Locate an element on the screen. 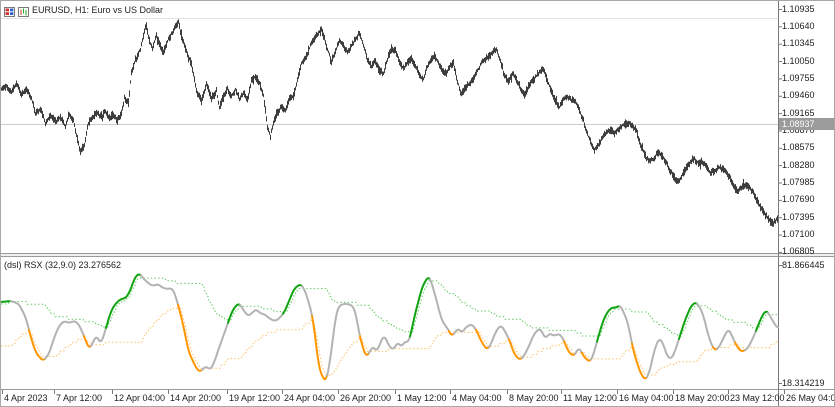 This screenshot has height=407, width=835. price-axis-label: 1.08870 is located at coordinates (798, 130).